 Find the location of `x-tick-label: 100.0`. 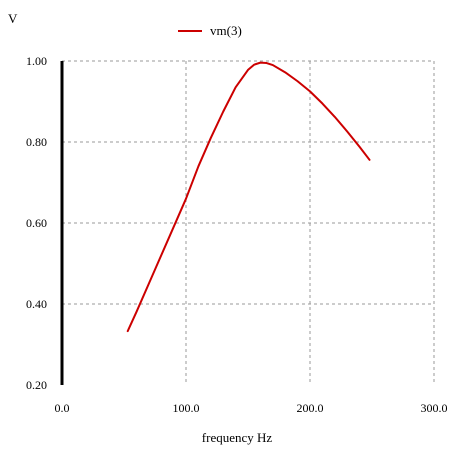

x-tick-label: 100.0 is located at coordinates (186, 408).